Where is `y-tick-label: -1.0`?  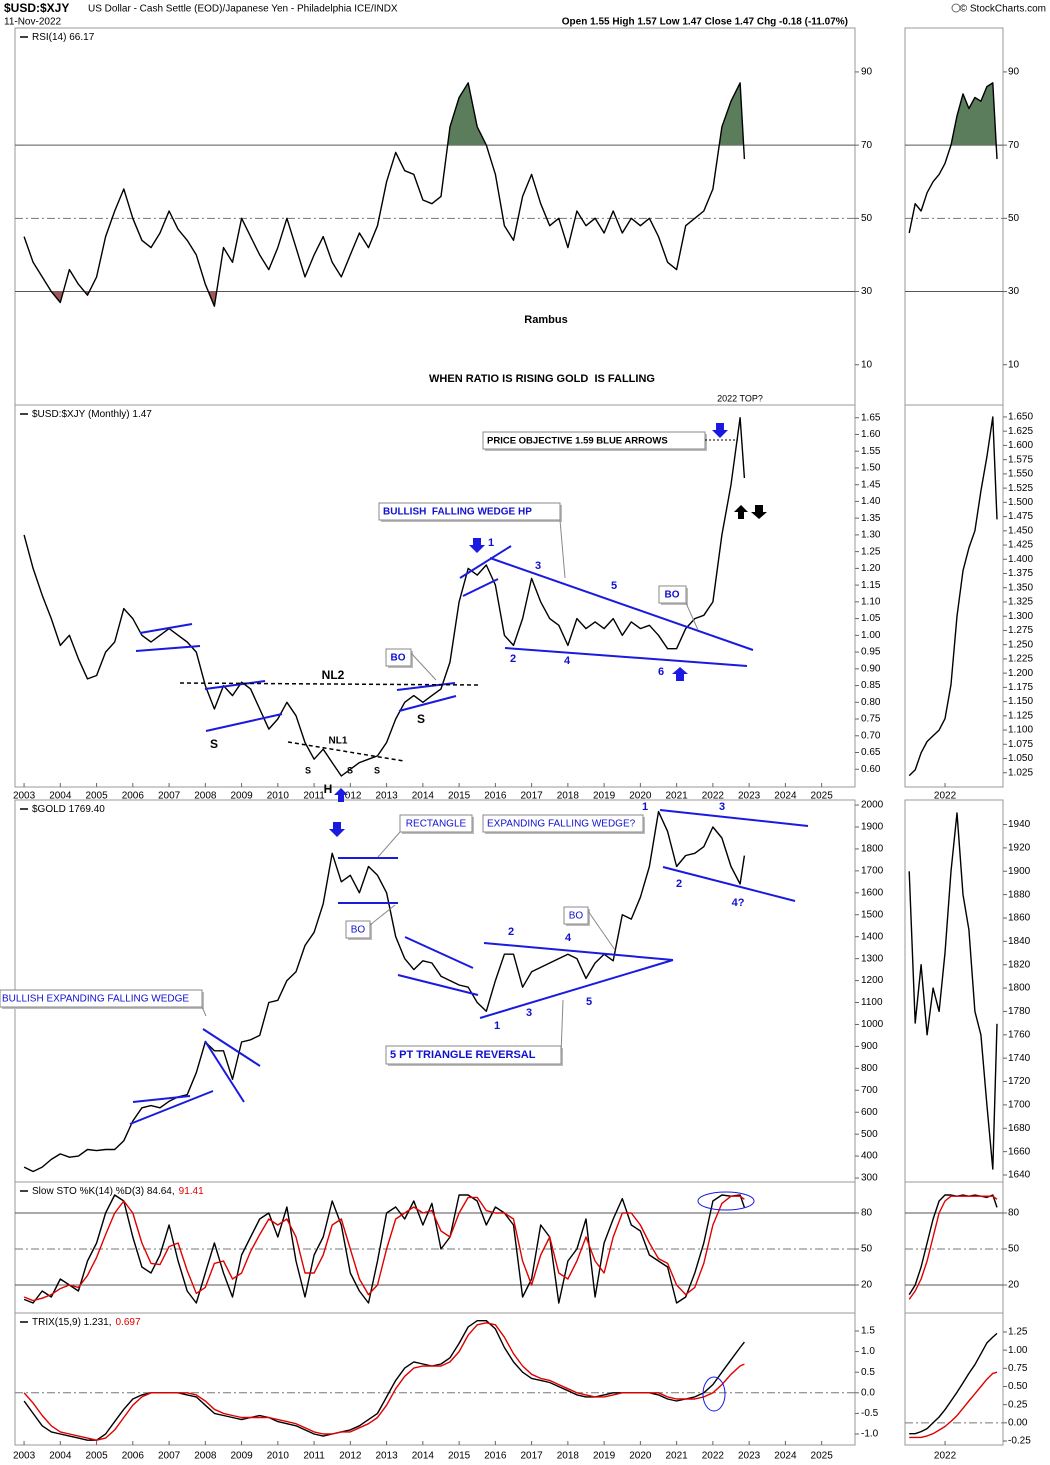
y-tick-label: -1.0 is located at coordinates (870, 1434).